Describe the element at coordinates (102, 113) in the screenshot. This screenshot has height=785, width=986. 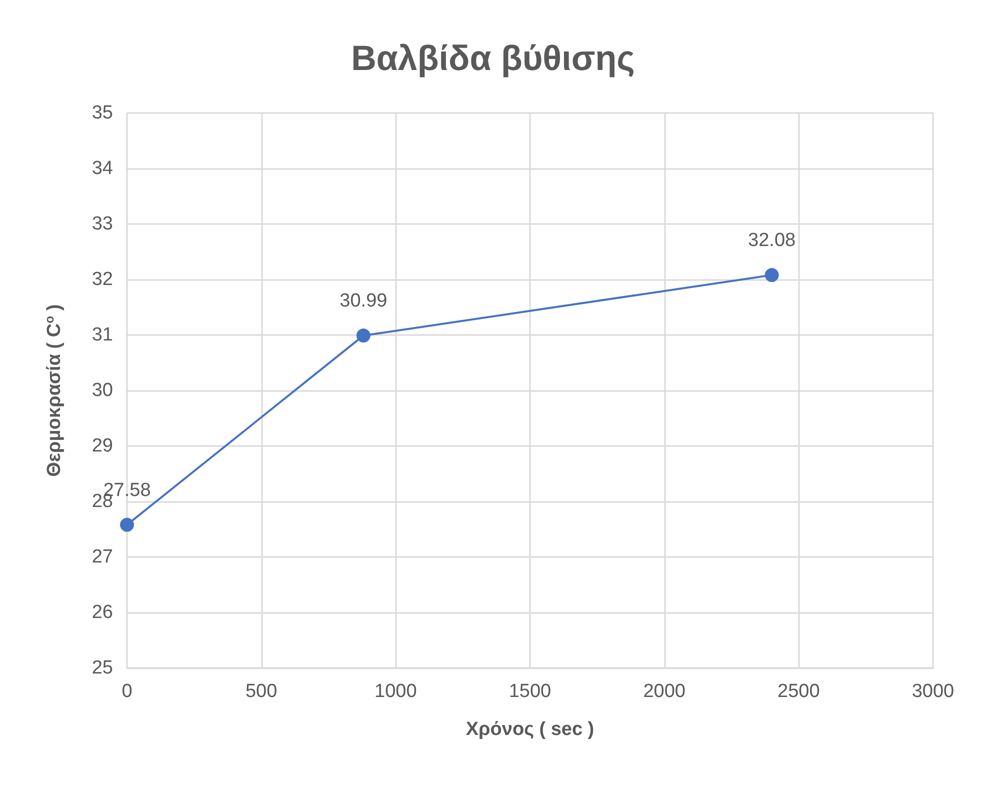
I see `y-tick-label: 35` at that location.